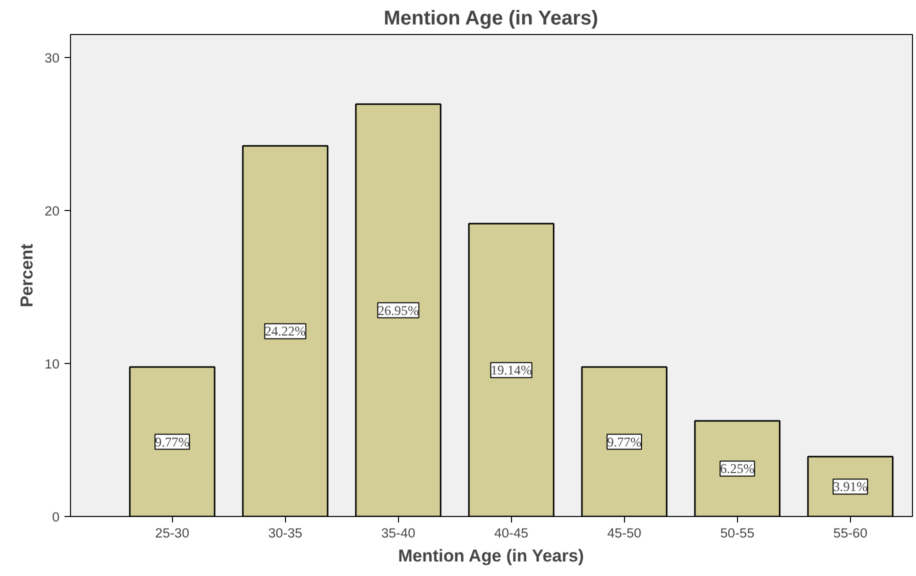 The height and width of the screenshot is (576, 916). Describe the element at coordinates (850, 533) in the screenshot. I see `x-tick-label: 55-60` at that location.